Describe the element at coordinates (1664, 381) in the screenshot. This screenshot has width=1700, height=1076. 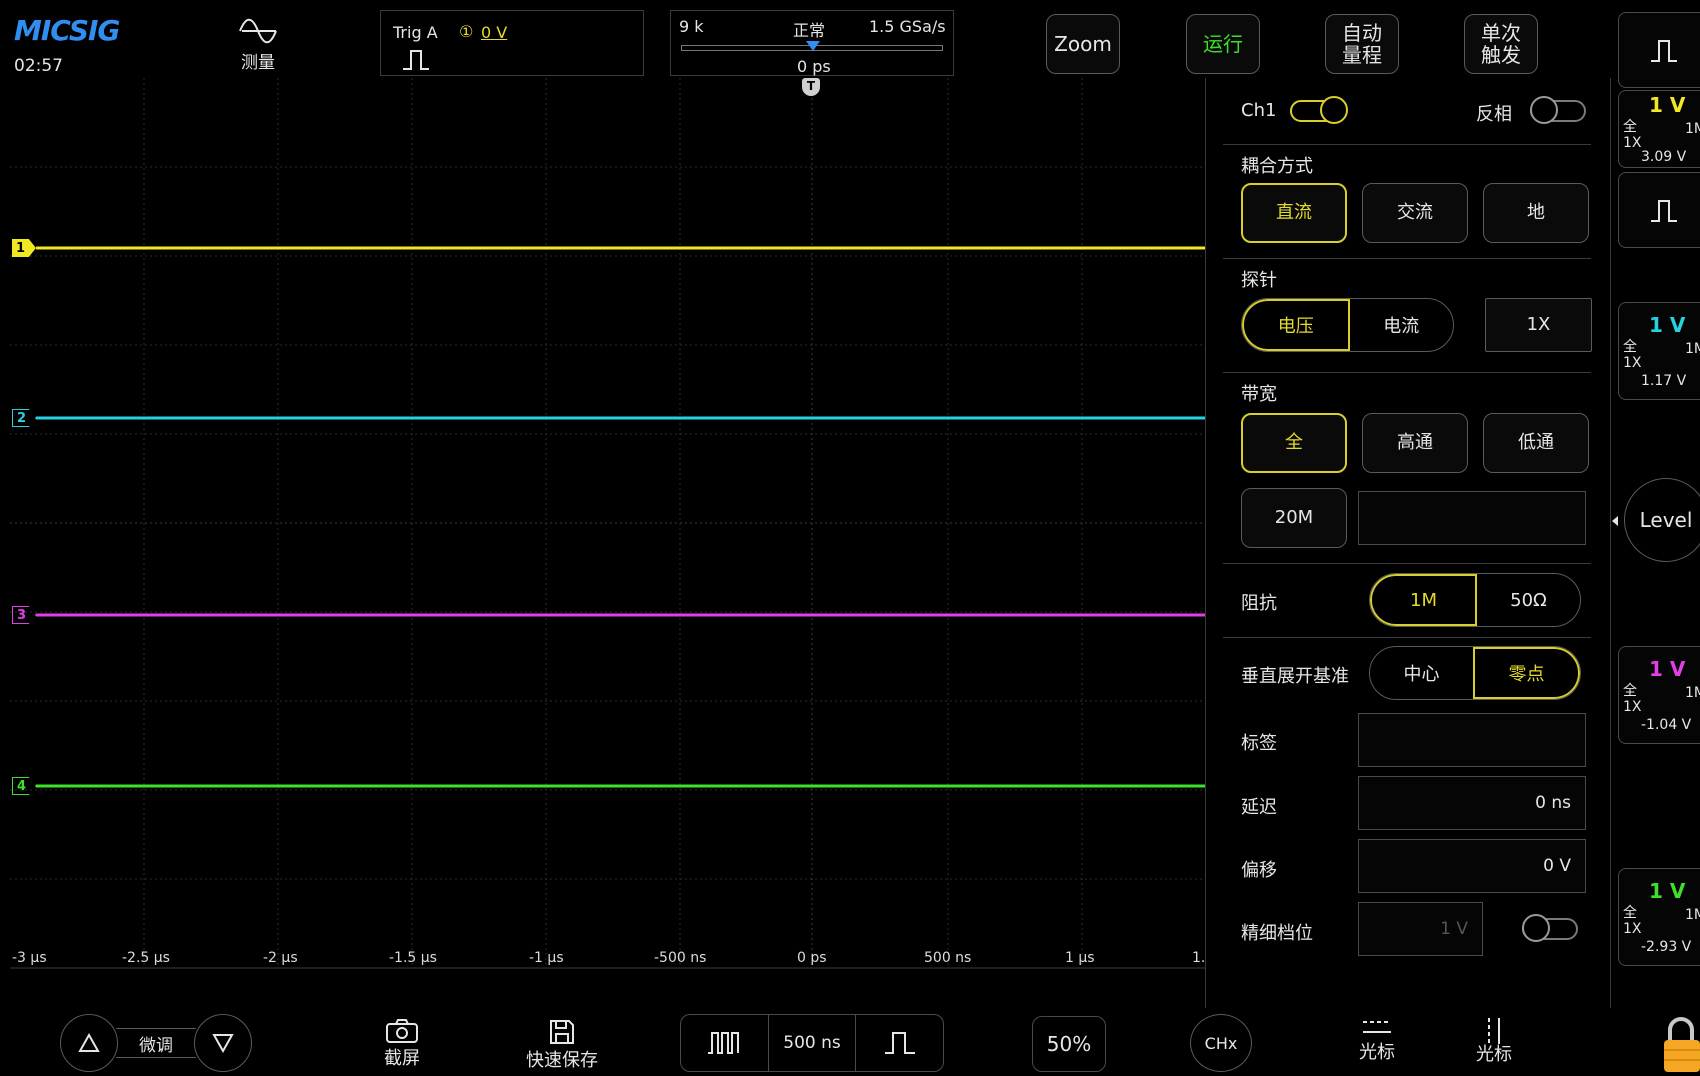
I see `ch2-offset: 1.17 V` at that location.